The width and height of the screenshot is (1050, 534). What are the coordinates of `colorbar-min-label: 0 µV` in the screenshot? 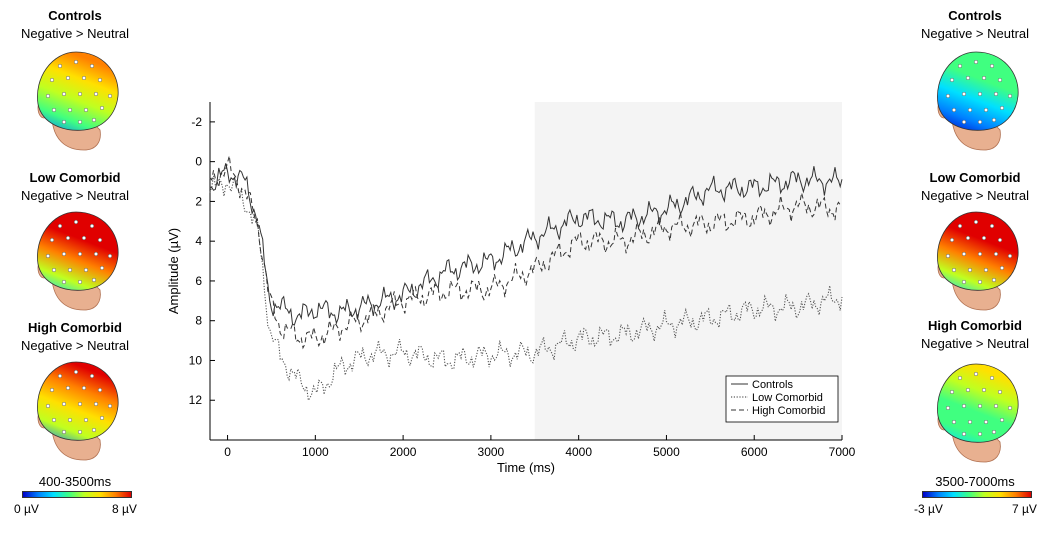 It's located at (26, 509).